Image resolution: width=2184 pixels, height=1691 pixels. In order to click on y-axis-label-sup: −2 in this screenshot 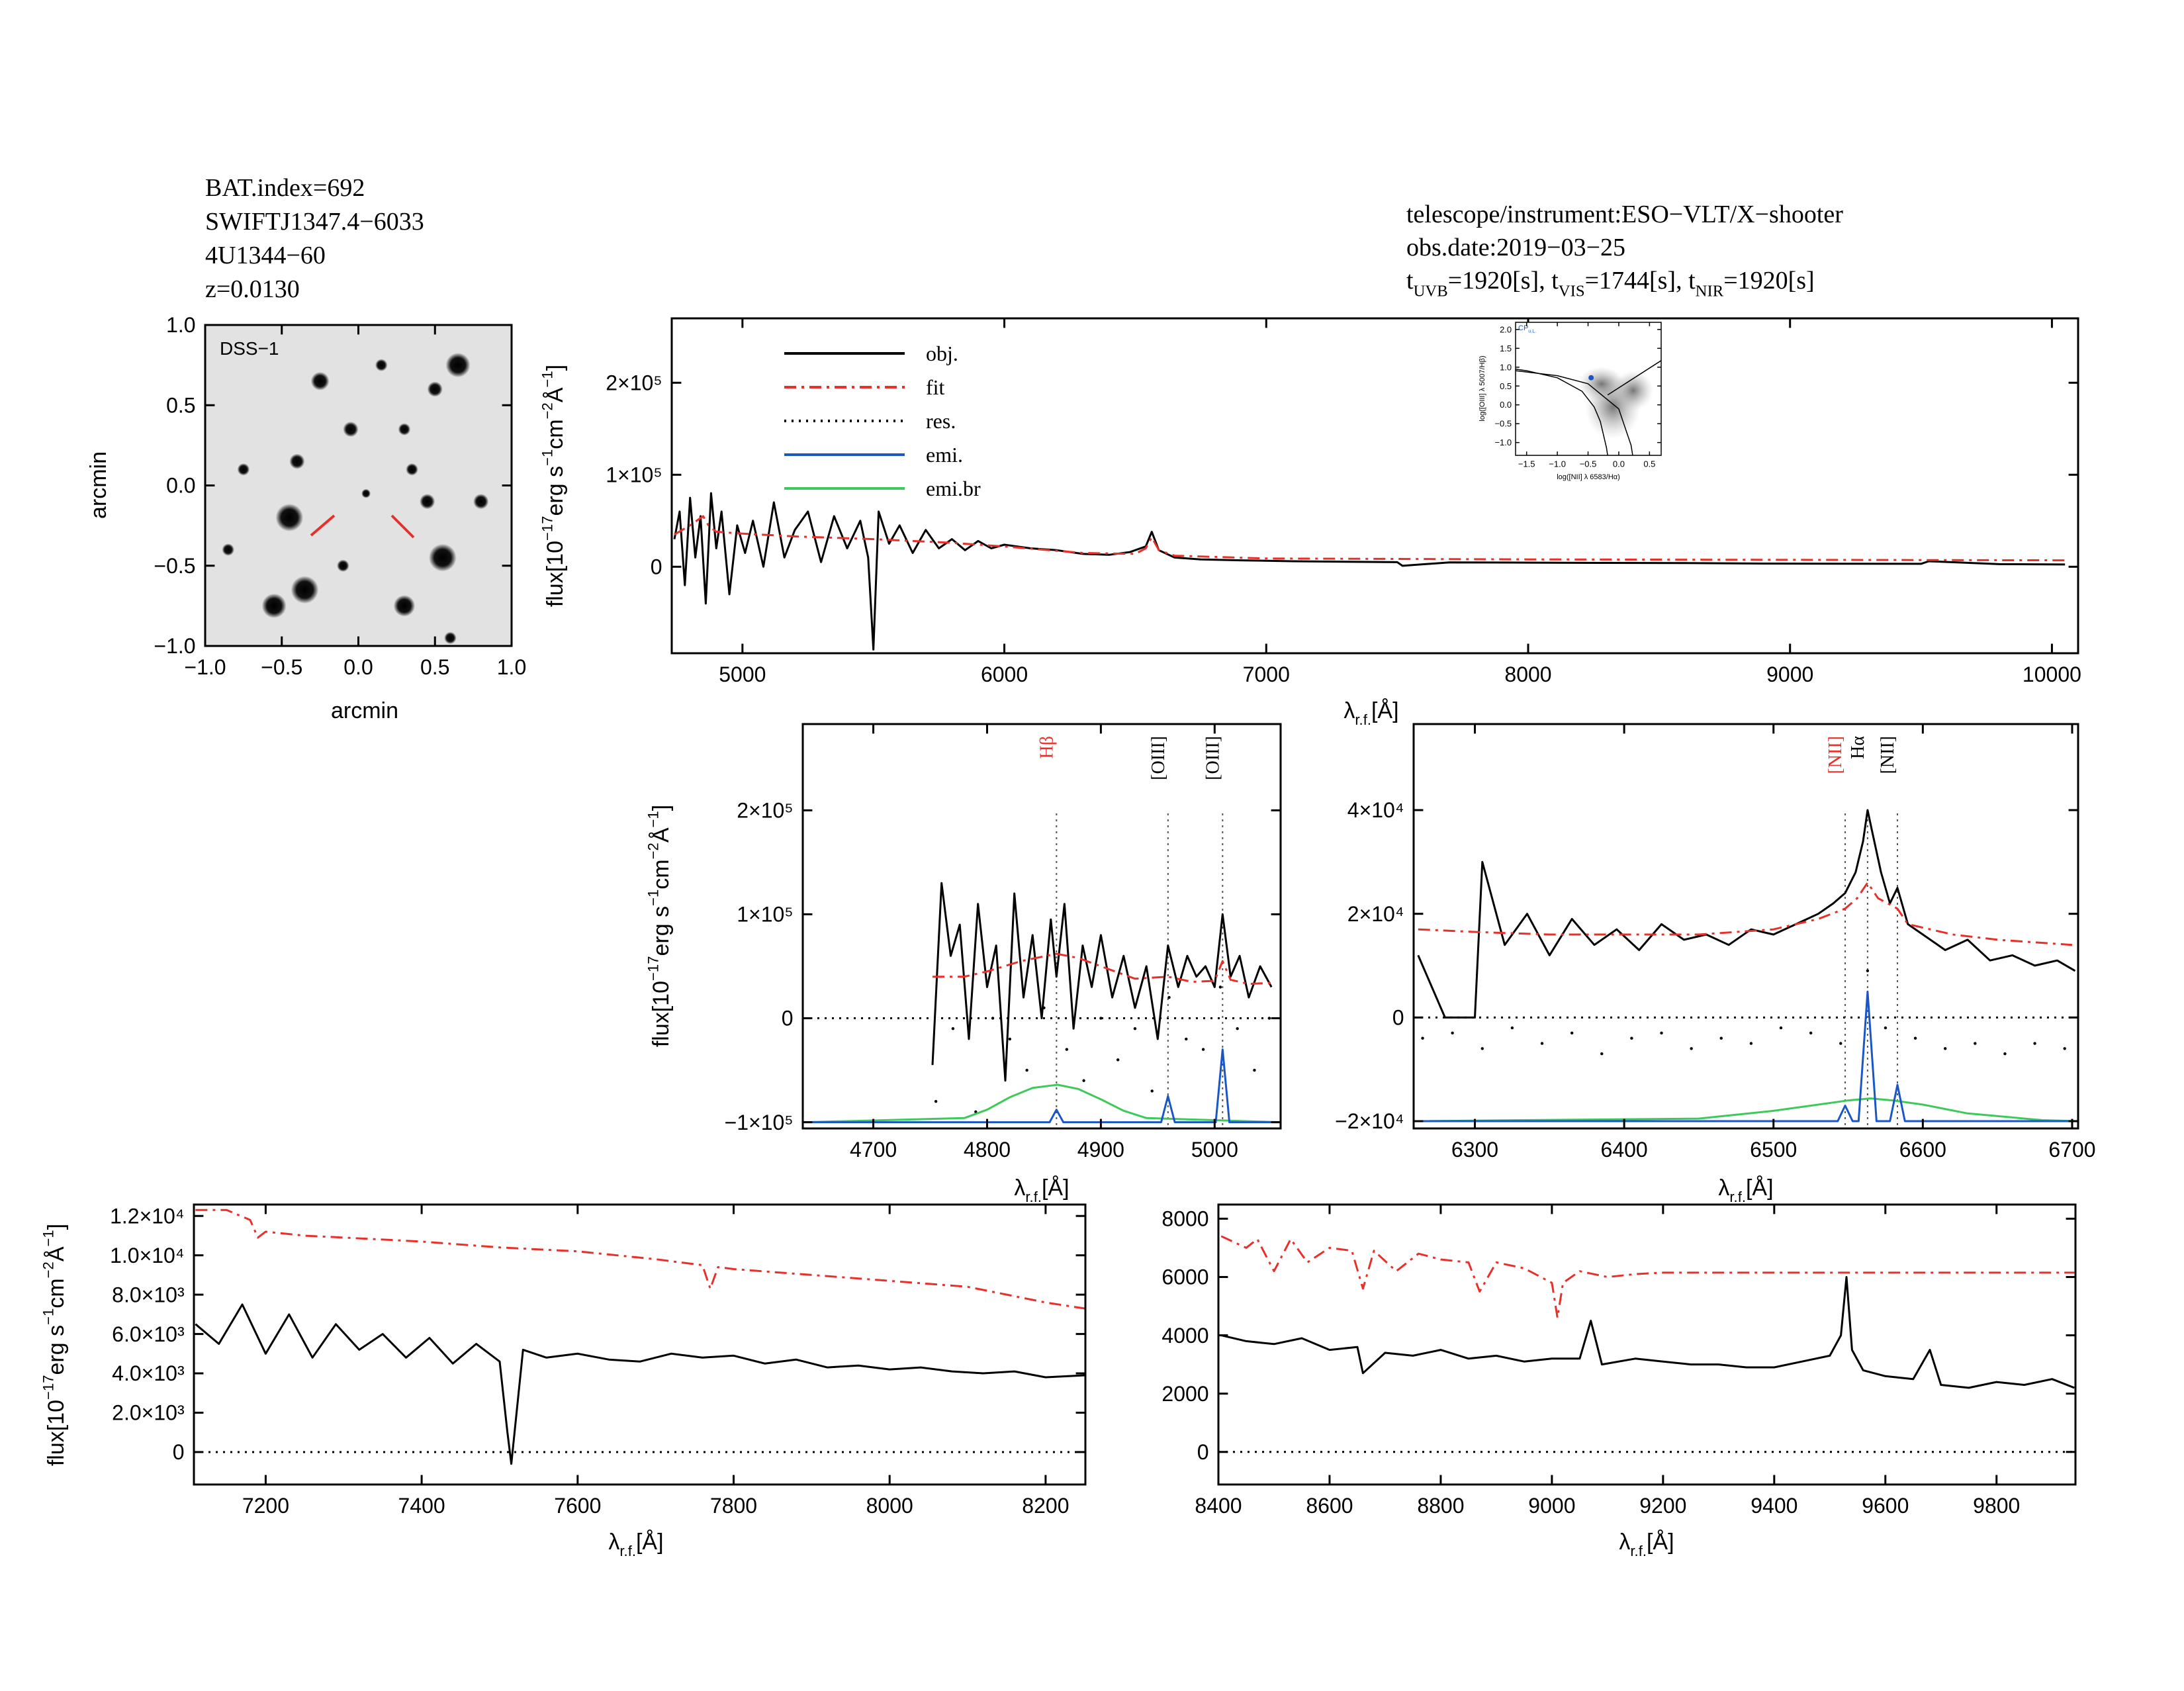, I will do `click(547, 410)`.